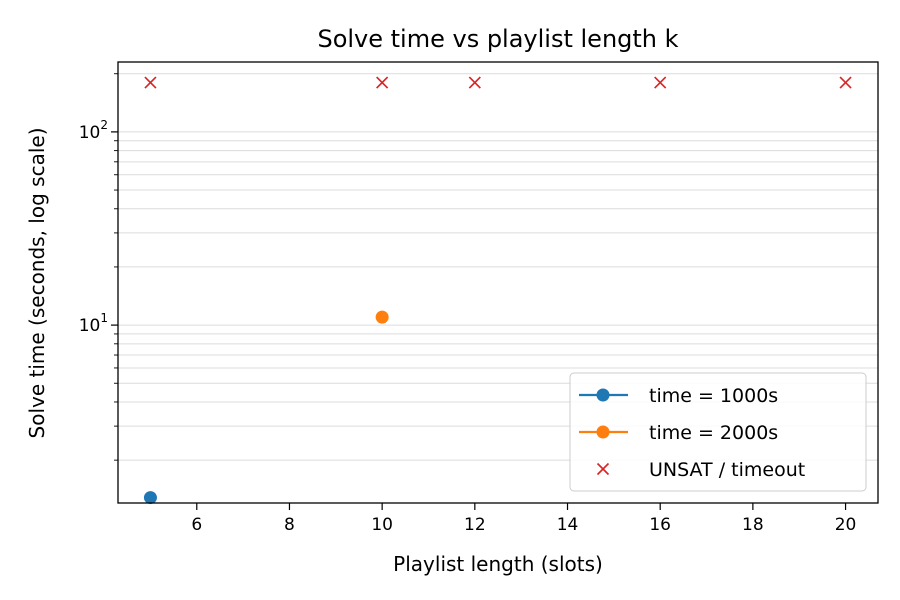  What do you see at coordinates (289, 525) in the screenshot?
I see `x-tick-label: 8` at bounding box center [289, 525].